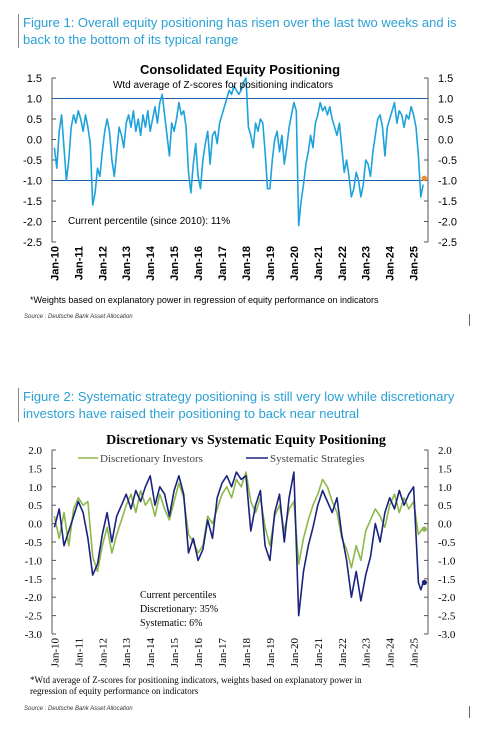 This screenshot has width=488, height=738. What do you see at coordinates (424, 529) in the screenshot?
I see `current-point-discretionary` at bounding box center [424, 529].